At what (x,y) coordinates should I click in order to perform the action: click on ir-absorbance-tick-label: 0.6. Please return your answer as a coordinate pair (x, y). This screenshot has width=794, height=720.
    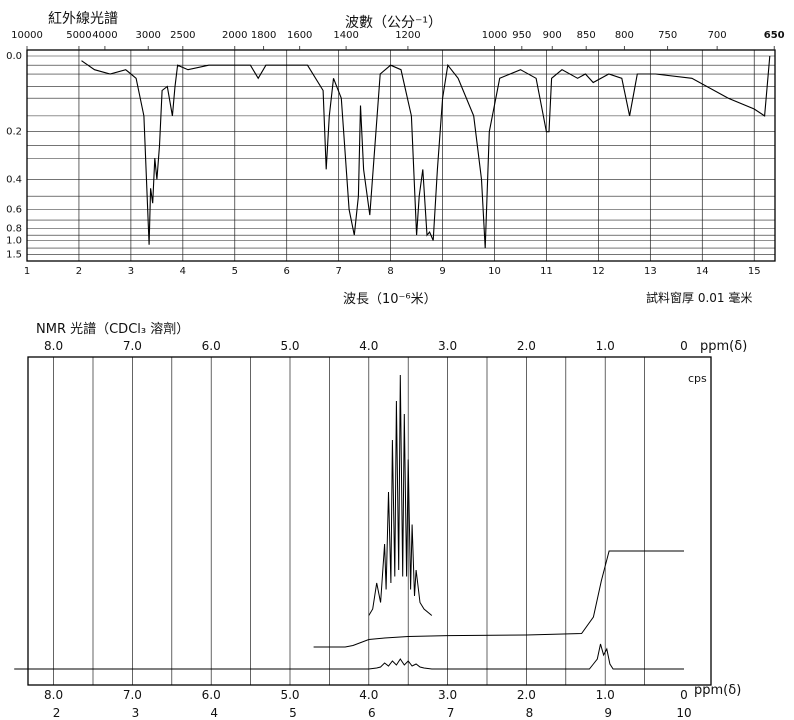
    Looking at the image, I should click on (14, 210).